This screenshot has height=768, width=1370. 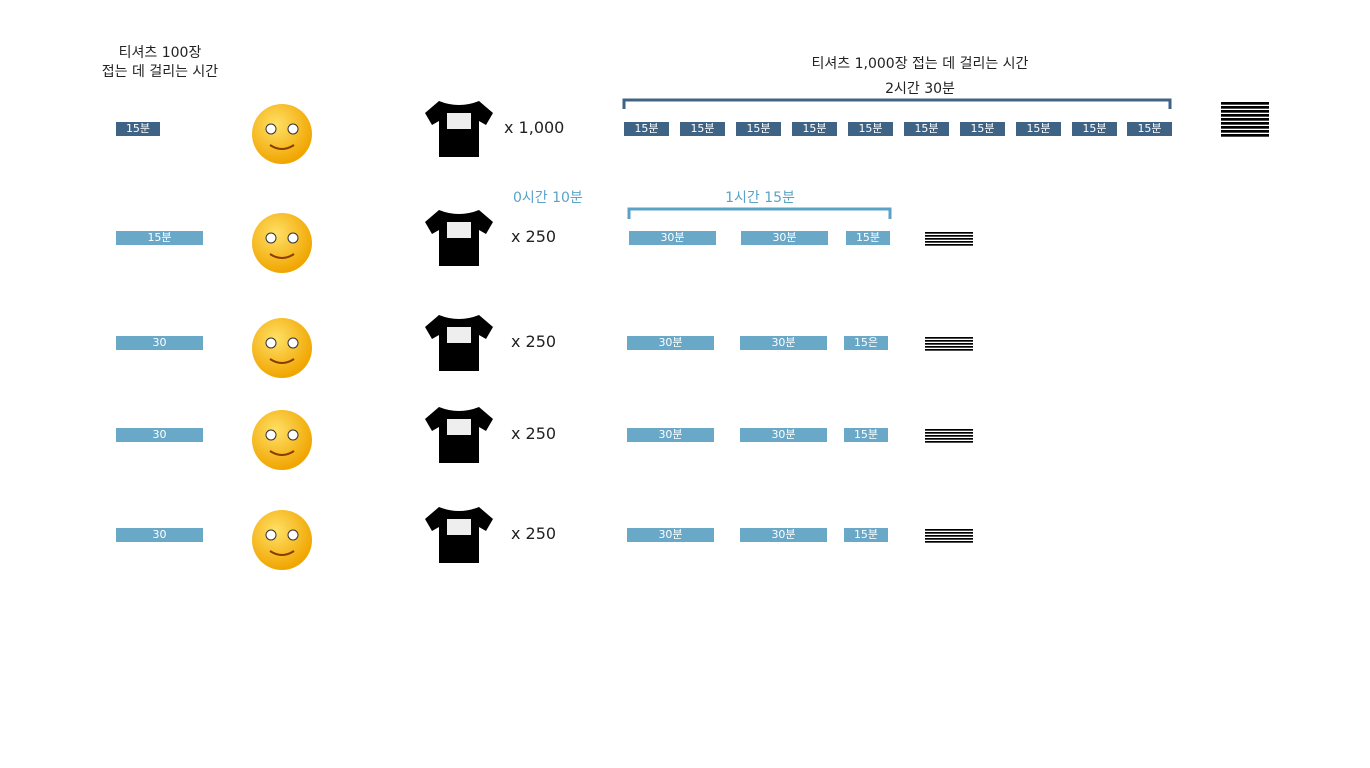 I want to click on time-segment: 15은, so click(x=866, y=343).